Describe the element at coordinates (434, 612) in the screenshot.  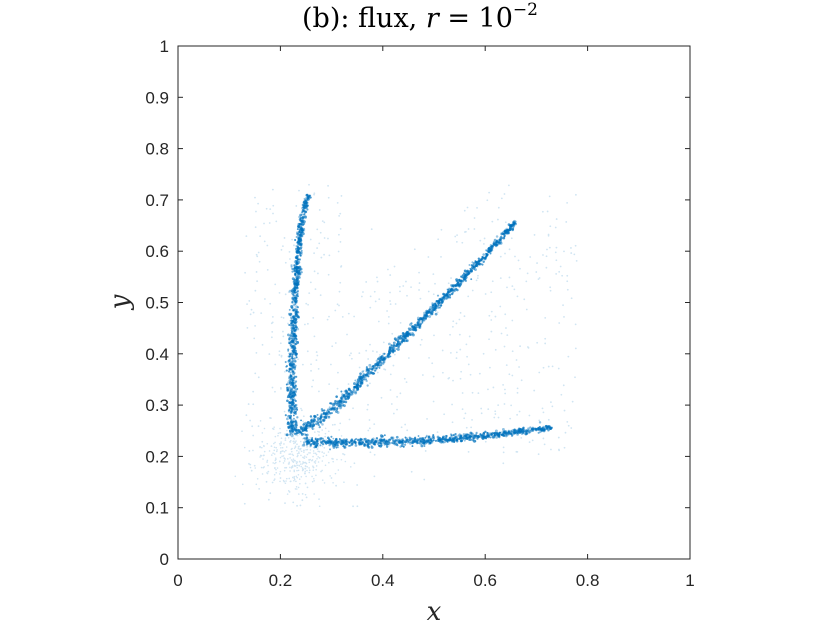
I see `x-axis-label: x` at that location.